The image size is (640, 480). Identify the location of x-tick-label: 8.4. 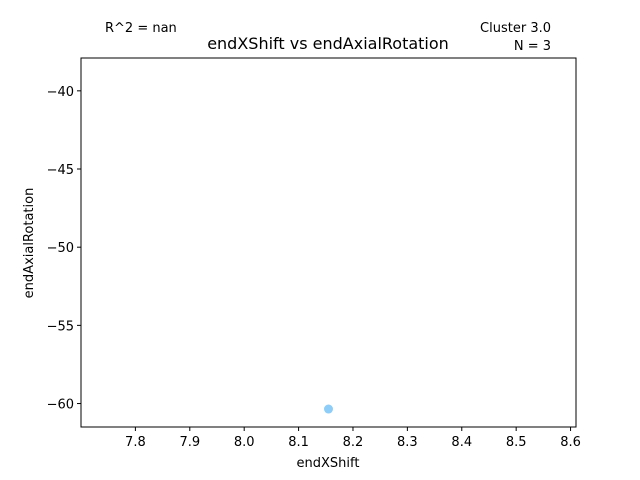
(461, 442).